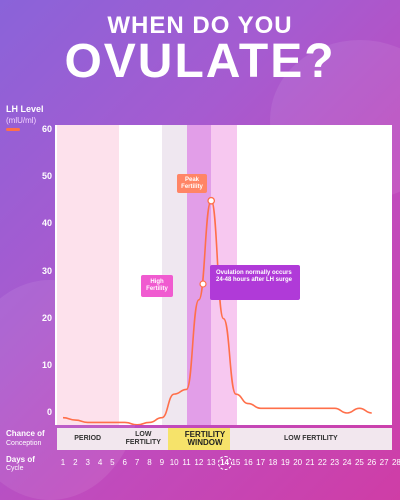 The height and width of the screenshot is (500, 400). What do you see at coordinates (46, 364) in the screenshot?
I see `y-tick-label: 10` at bounding box center [46, 364].